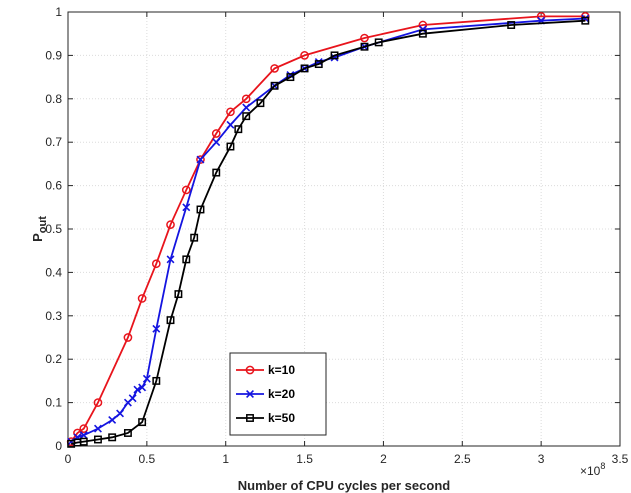  I want to click on legend-label: k=20, so click(281, 394).